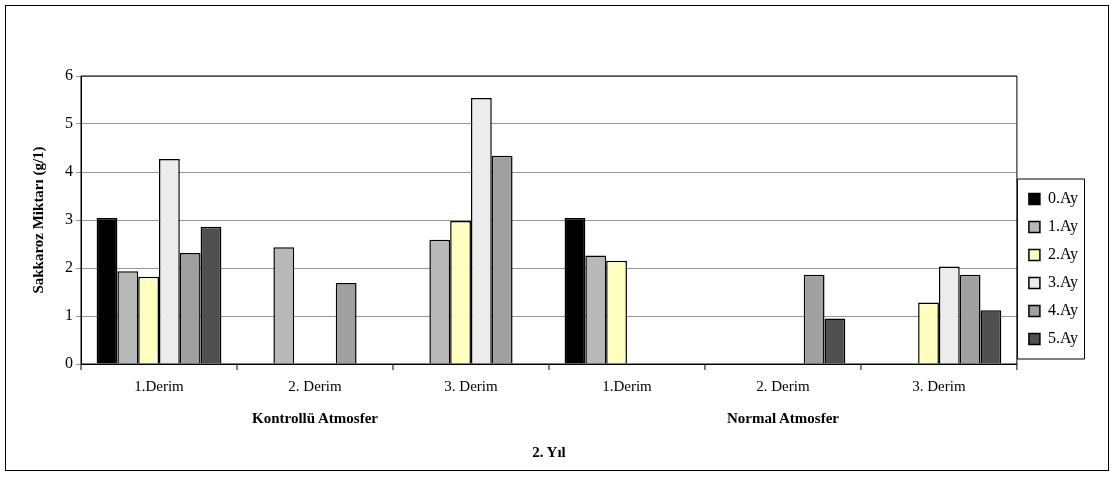 The height and width of the screenshot is (479, 1116). What do you see at coordinates (69, 363) in the screenshot?
I see `y-tick-label: 0` at bounding box center [69, 363].